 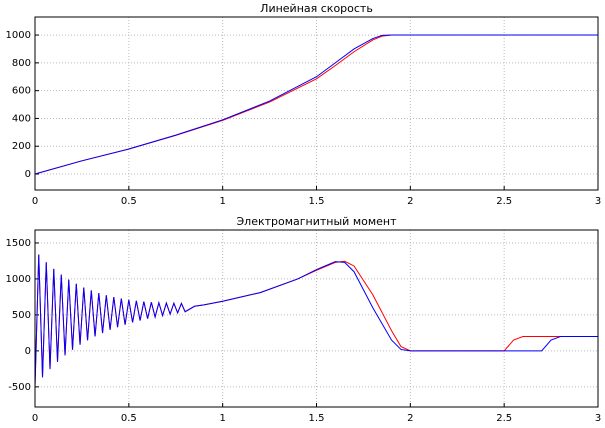 What do you see at coordinates (21, 63) in the screenshot?
I see `y-tick-label: 800` at bounding box center [21, 63].